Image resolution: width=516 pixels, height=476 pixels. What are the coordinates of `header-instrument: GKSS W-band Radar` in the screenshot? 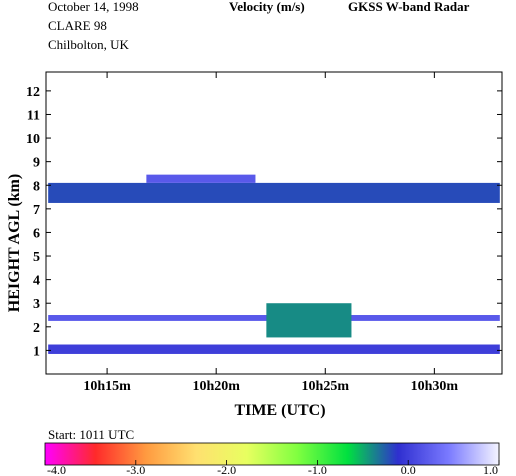 It's located at (409, 7).